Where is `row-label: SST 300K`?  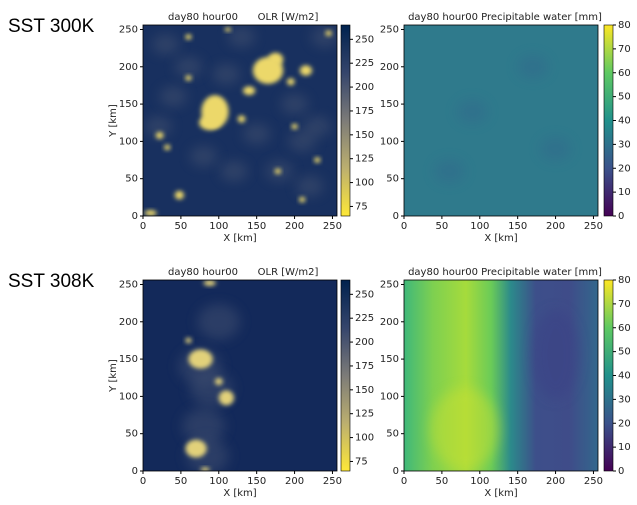
row-label: SST 300K is located at coordinates (51, 26).